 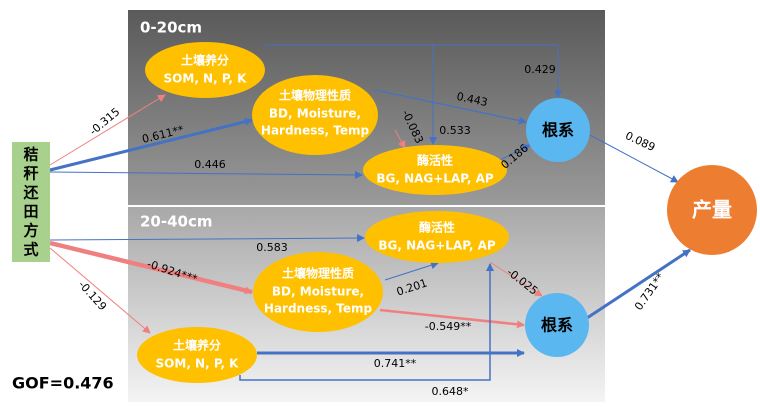 I want to click on panel-label: 0-20cm, so click(x=171, y=28).